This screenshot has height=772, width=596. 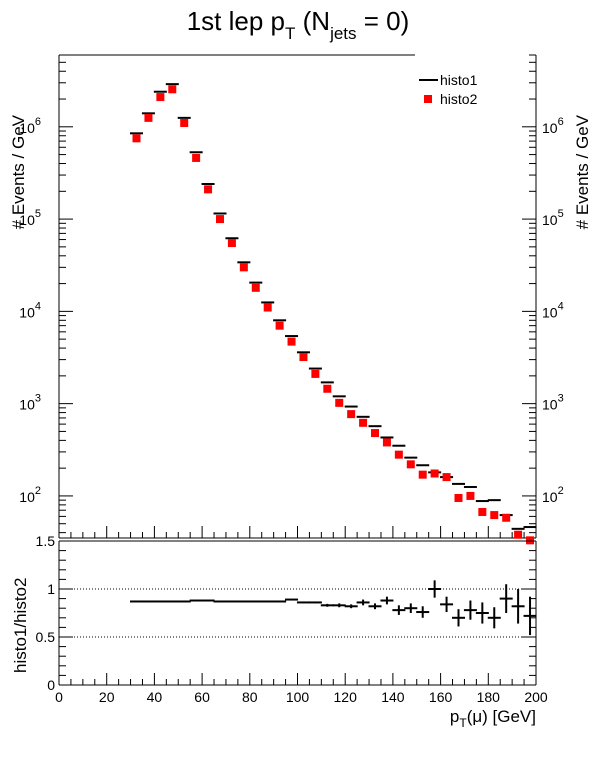 What do you see at coordinates (553, 495) in the screenshot?
I see `upper-y-tick-label-right: 10²` at bounding box center [553, 495].